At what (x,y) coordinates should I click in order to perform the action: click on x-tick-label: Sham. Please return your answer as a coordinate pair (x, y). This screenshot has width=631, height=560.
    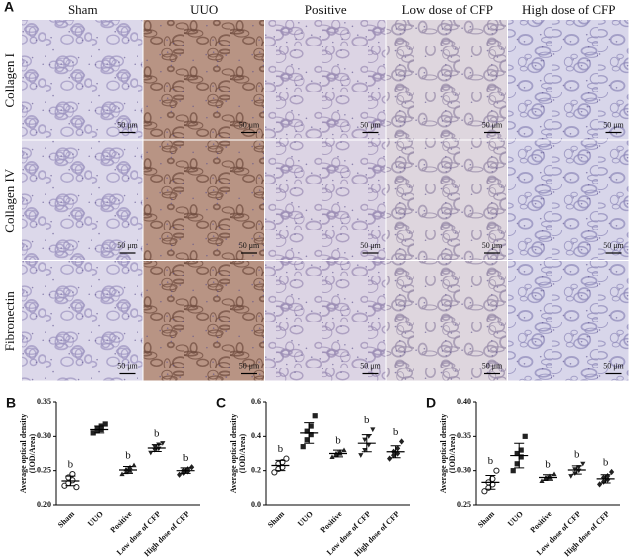
    Looking at the image, I should click on (486, 519).